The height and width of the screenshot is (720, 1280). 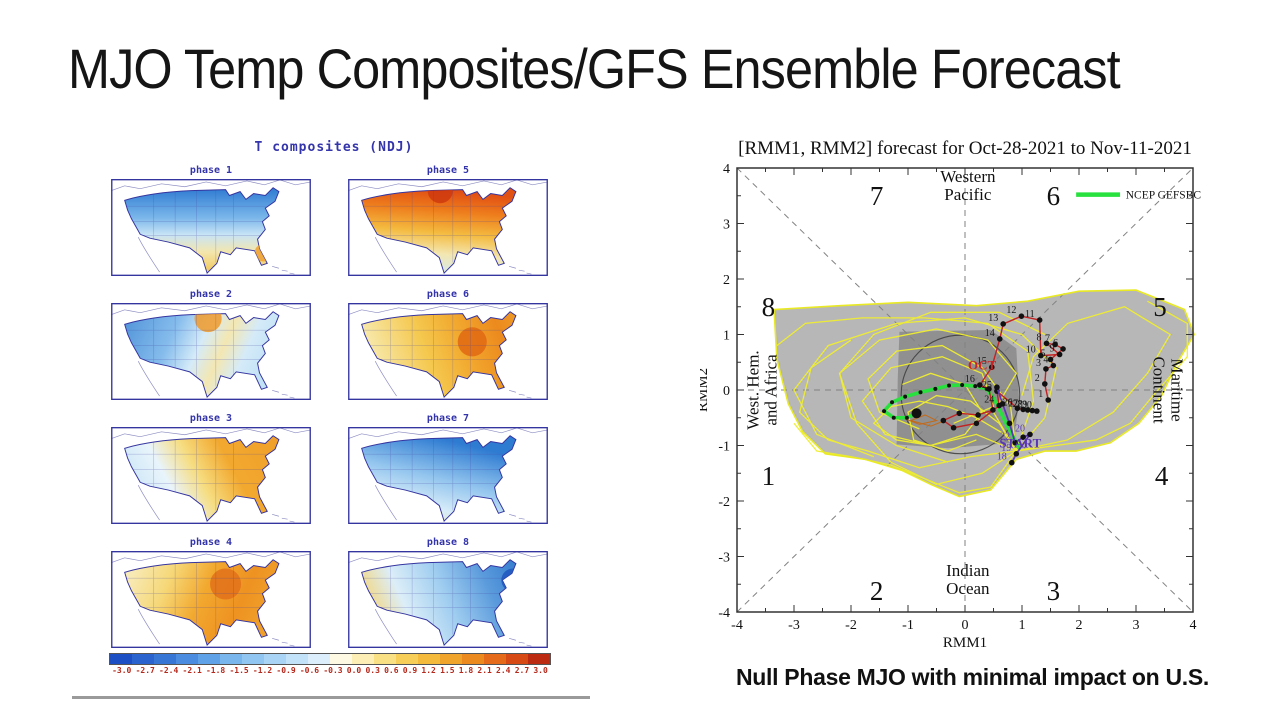 What do you see at coordinates (724, 558) in the screenshot?
I see `y-tick-label: -3` at bounding box center [724, 558].